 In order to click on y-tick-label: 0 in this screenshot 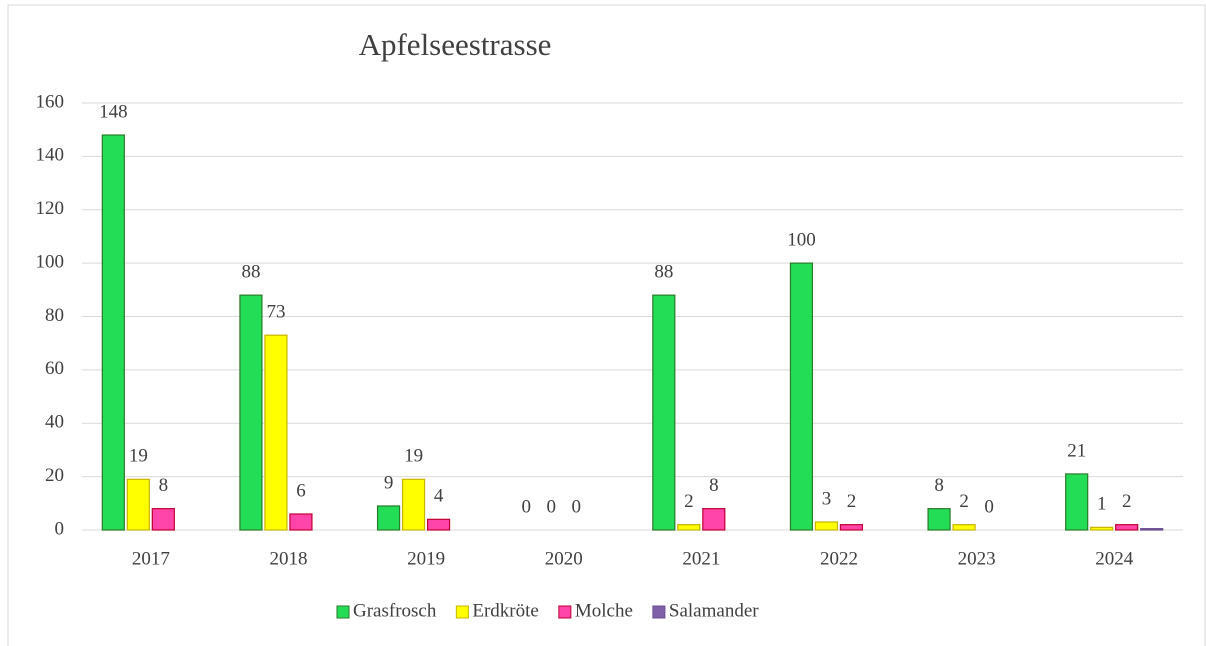, I will do `click(60, 528)`.